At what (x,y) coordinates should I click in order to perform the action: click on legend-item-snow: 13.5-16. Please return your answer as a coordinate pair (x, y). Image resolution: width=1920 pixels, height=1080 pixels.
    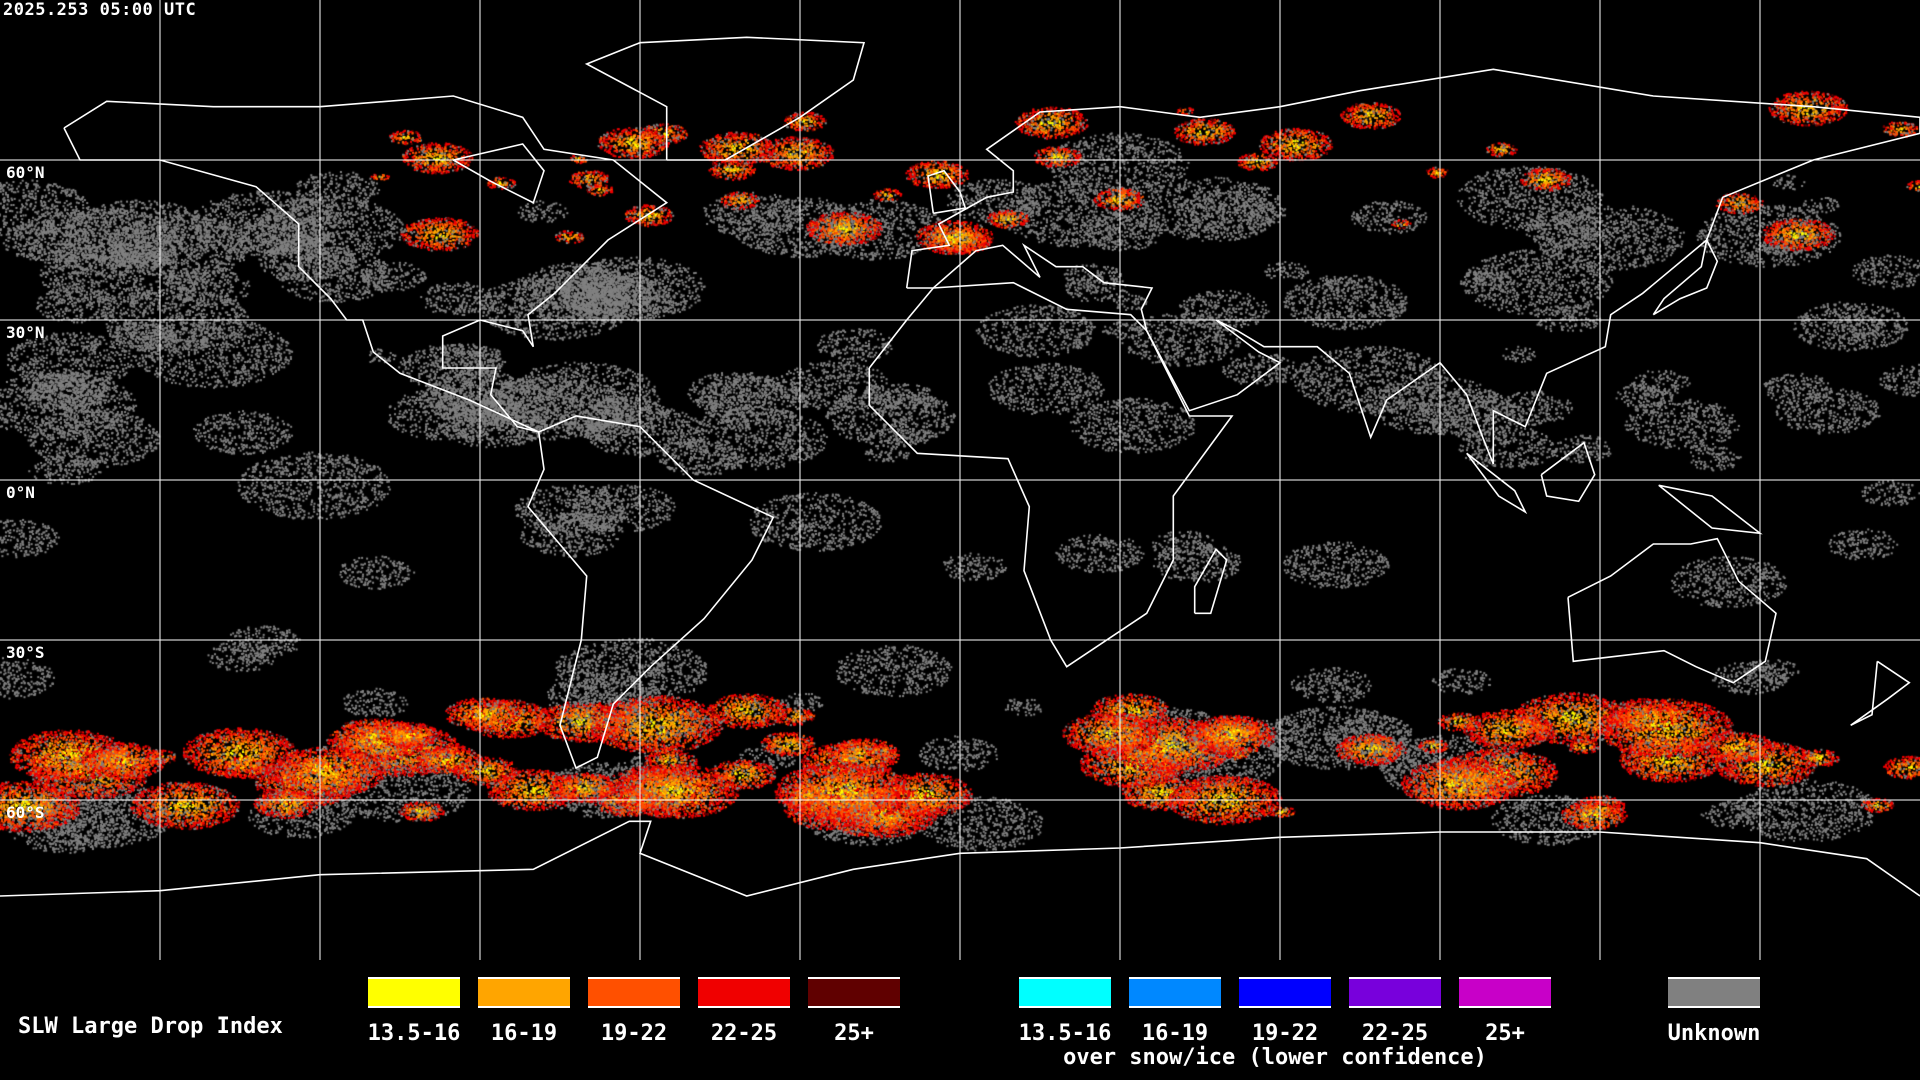
    Looking at the image, I should click on (1065, 1011).